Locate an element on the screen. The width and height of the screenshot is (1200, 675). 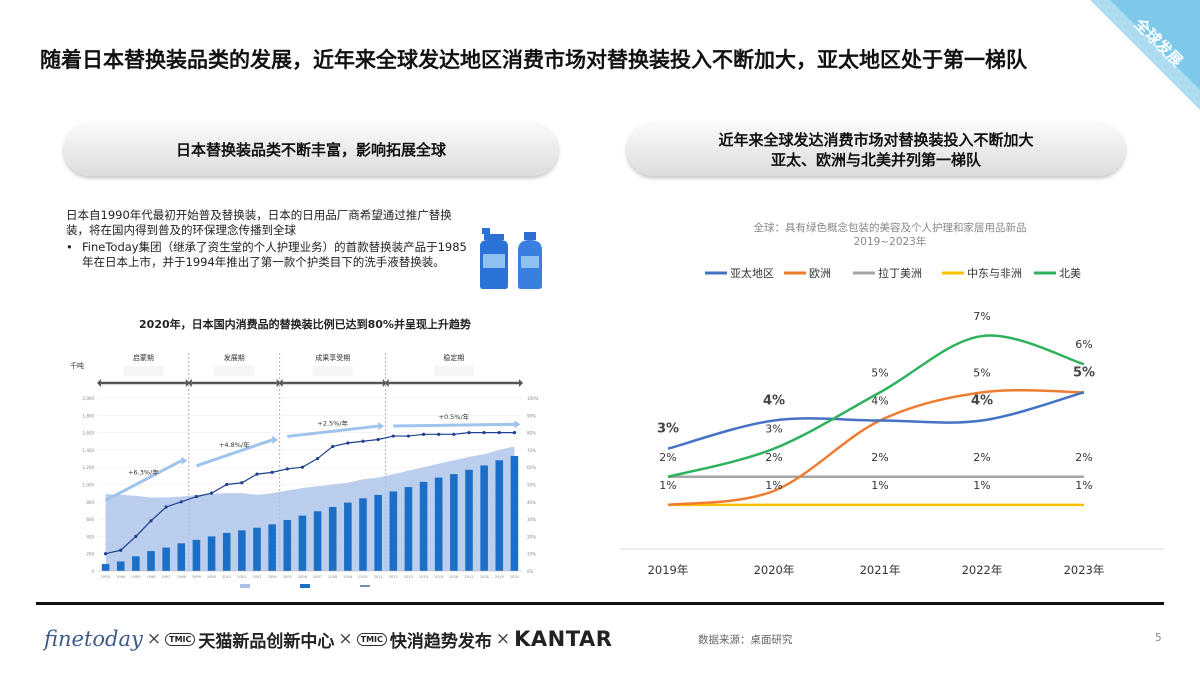
data-source: 数据来源：桌面研究 is located at coordinates (745, 640).